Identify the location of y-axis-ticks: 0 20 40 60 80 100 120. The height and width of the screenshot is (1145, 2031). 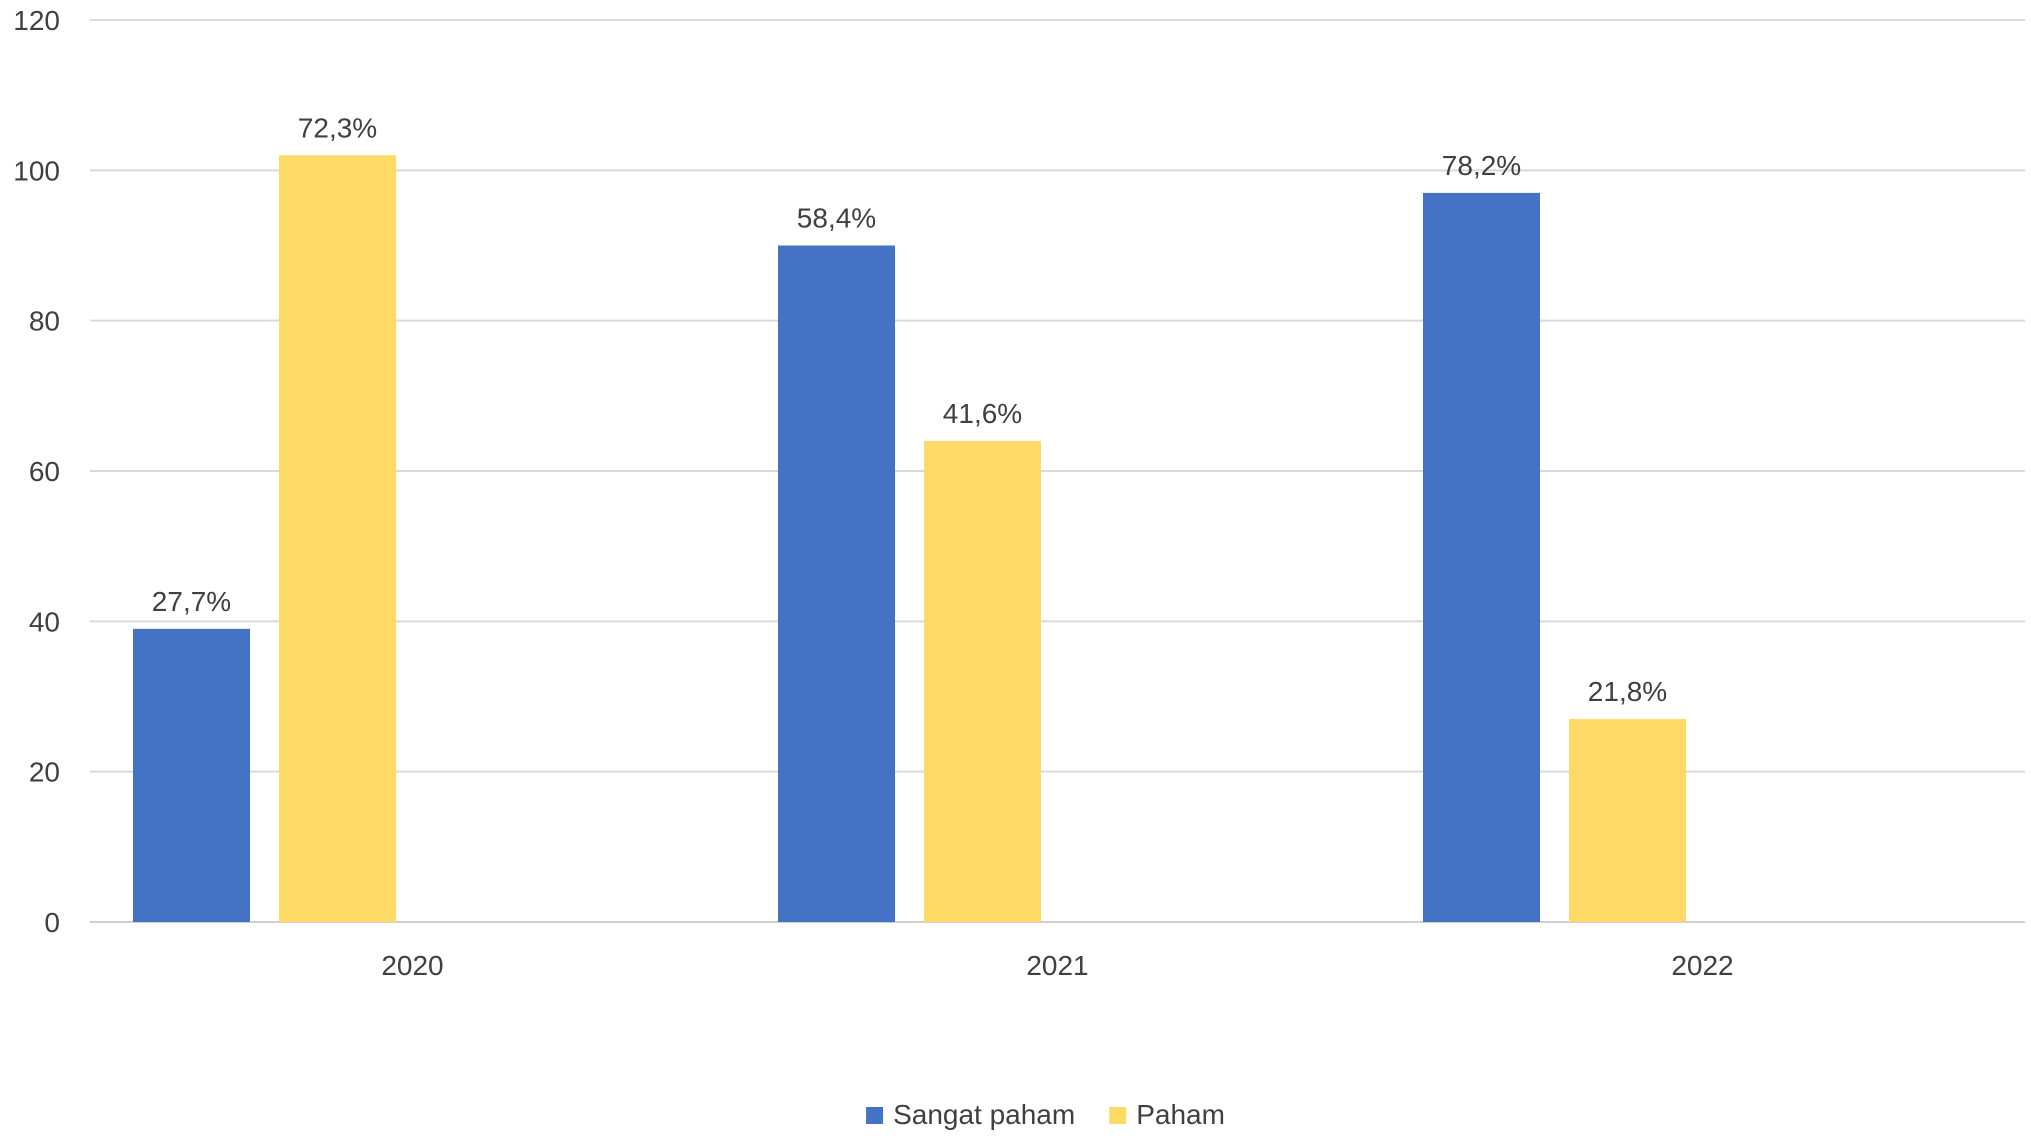
(36, 471).